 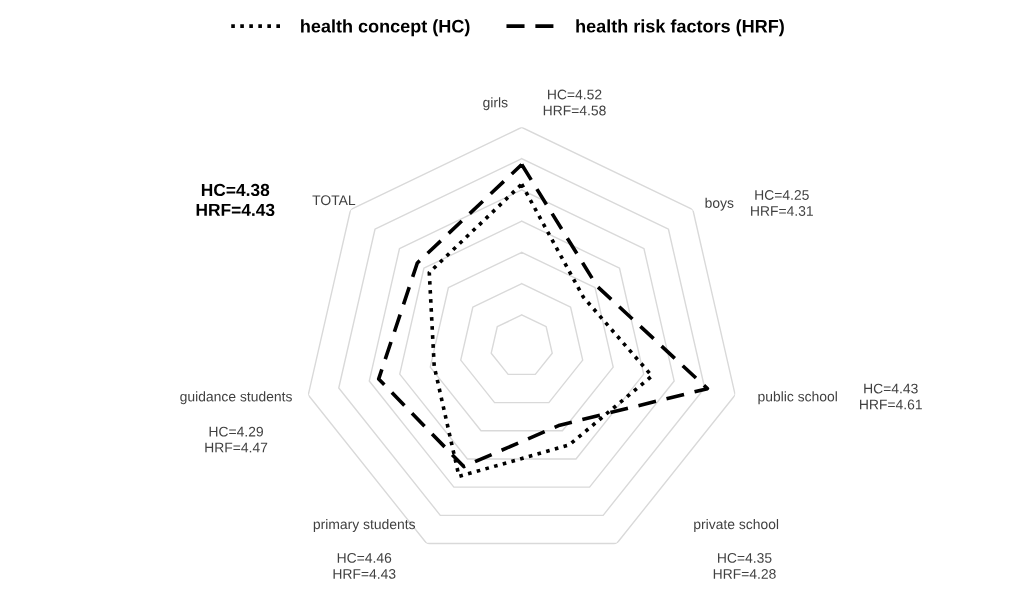 What do you see at coordinates (236, 398) in the screenshot?
I see `spoke-label: guidance students` at bounding box center [236, 398].